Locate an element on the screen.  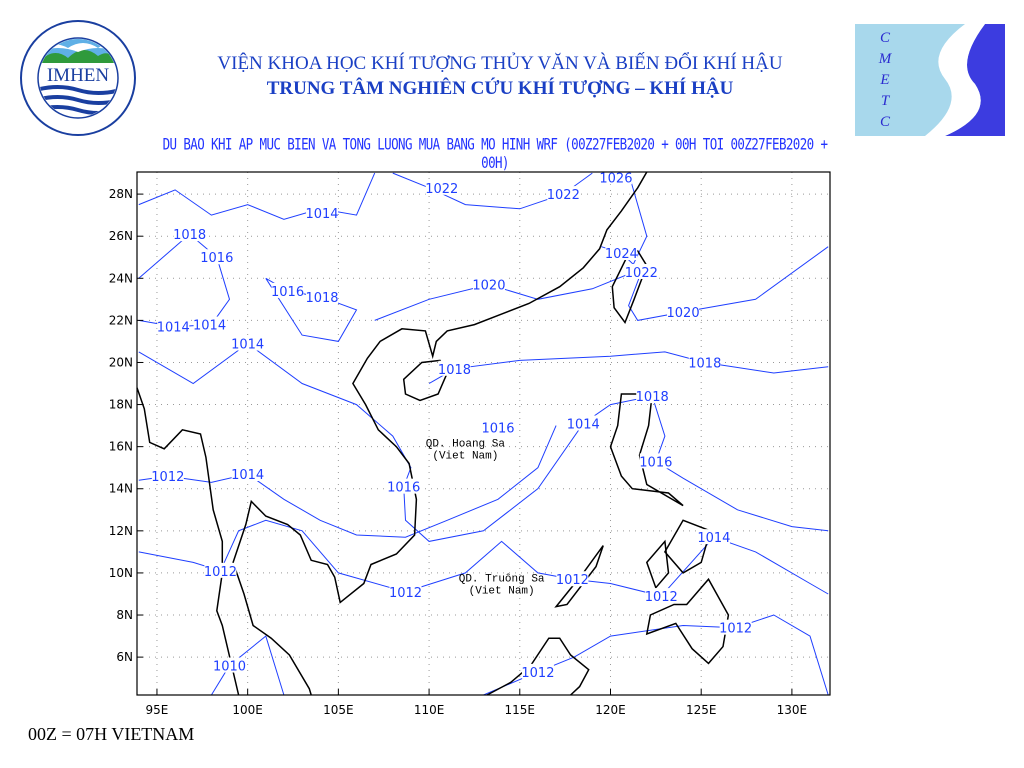
lat-tick-label: 14N is located at coordinates (121, 489).